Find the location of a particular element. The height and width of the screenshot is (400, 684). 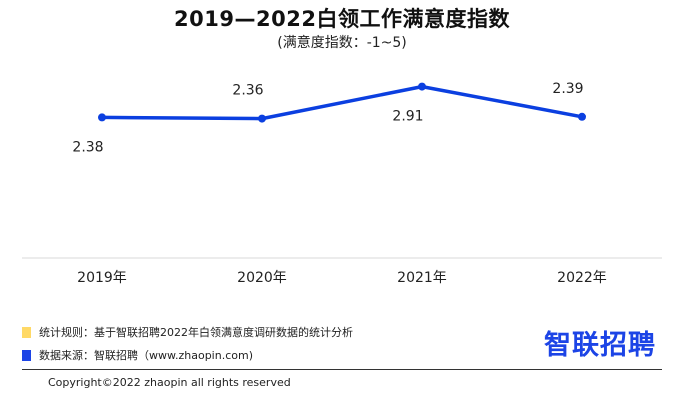

data-label: 2.91 is located at coordinates (407, 117).